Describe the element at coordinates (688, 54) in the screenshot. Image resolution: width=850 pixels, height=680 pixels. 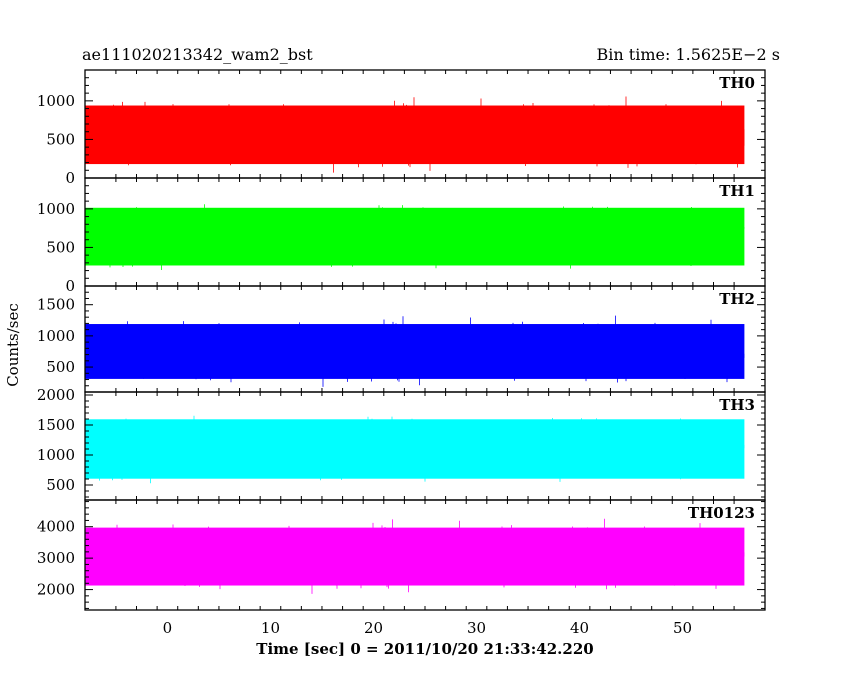
I see `bin-time-label: Bin time: 1.5625E−2 s` at that location.